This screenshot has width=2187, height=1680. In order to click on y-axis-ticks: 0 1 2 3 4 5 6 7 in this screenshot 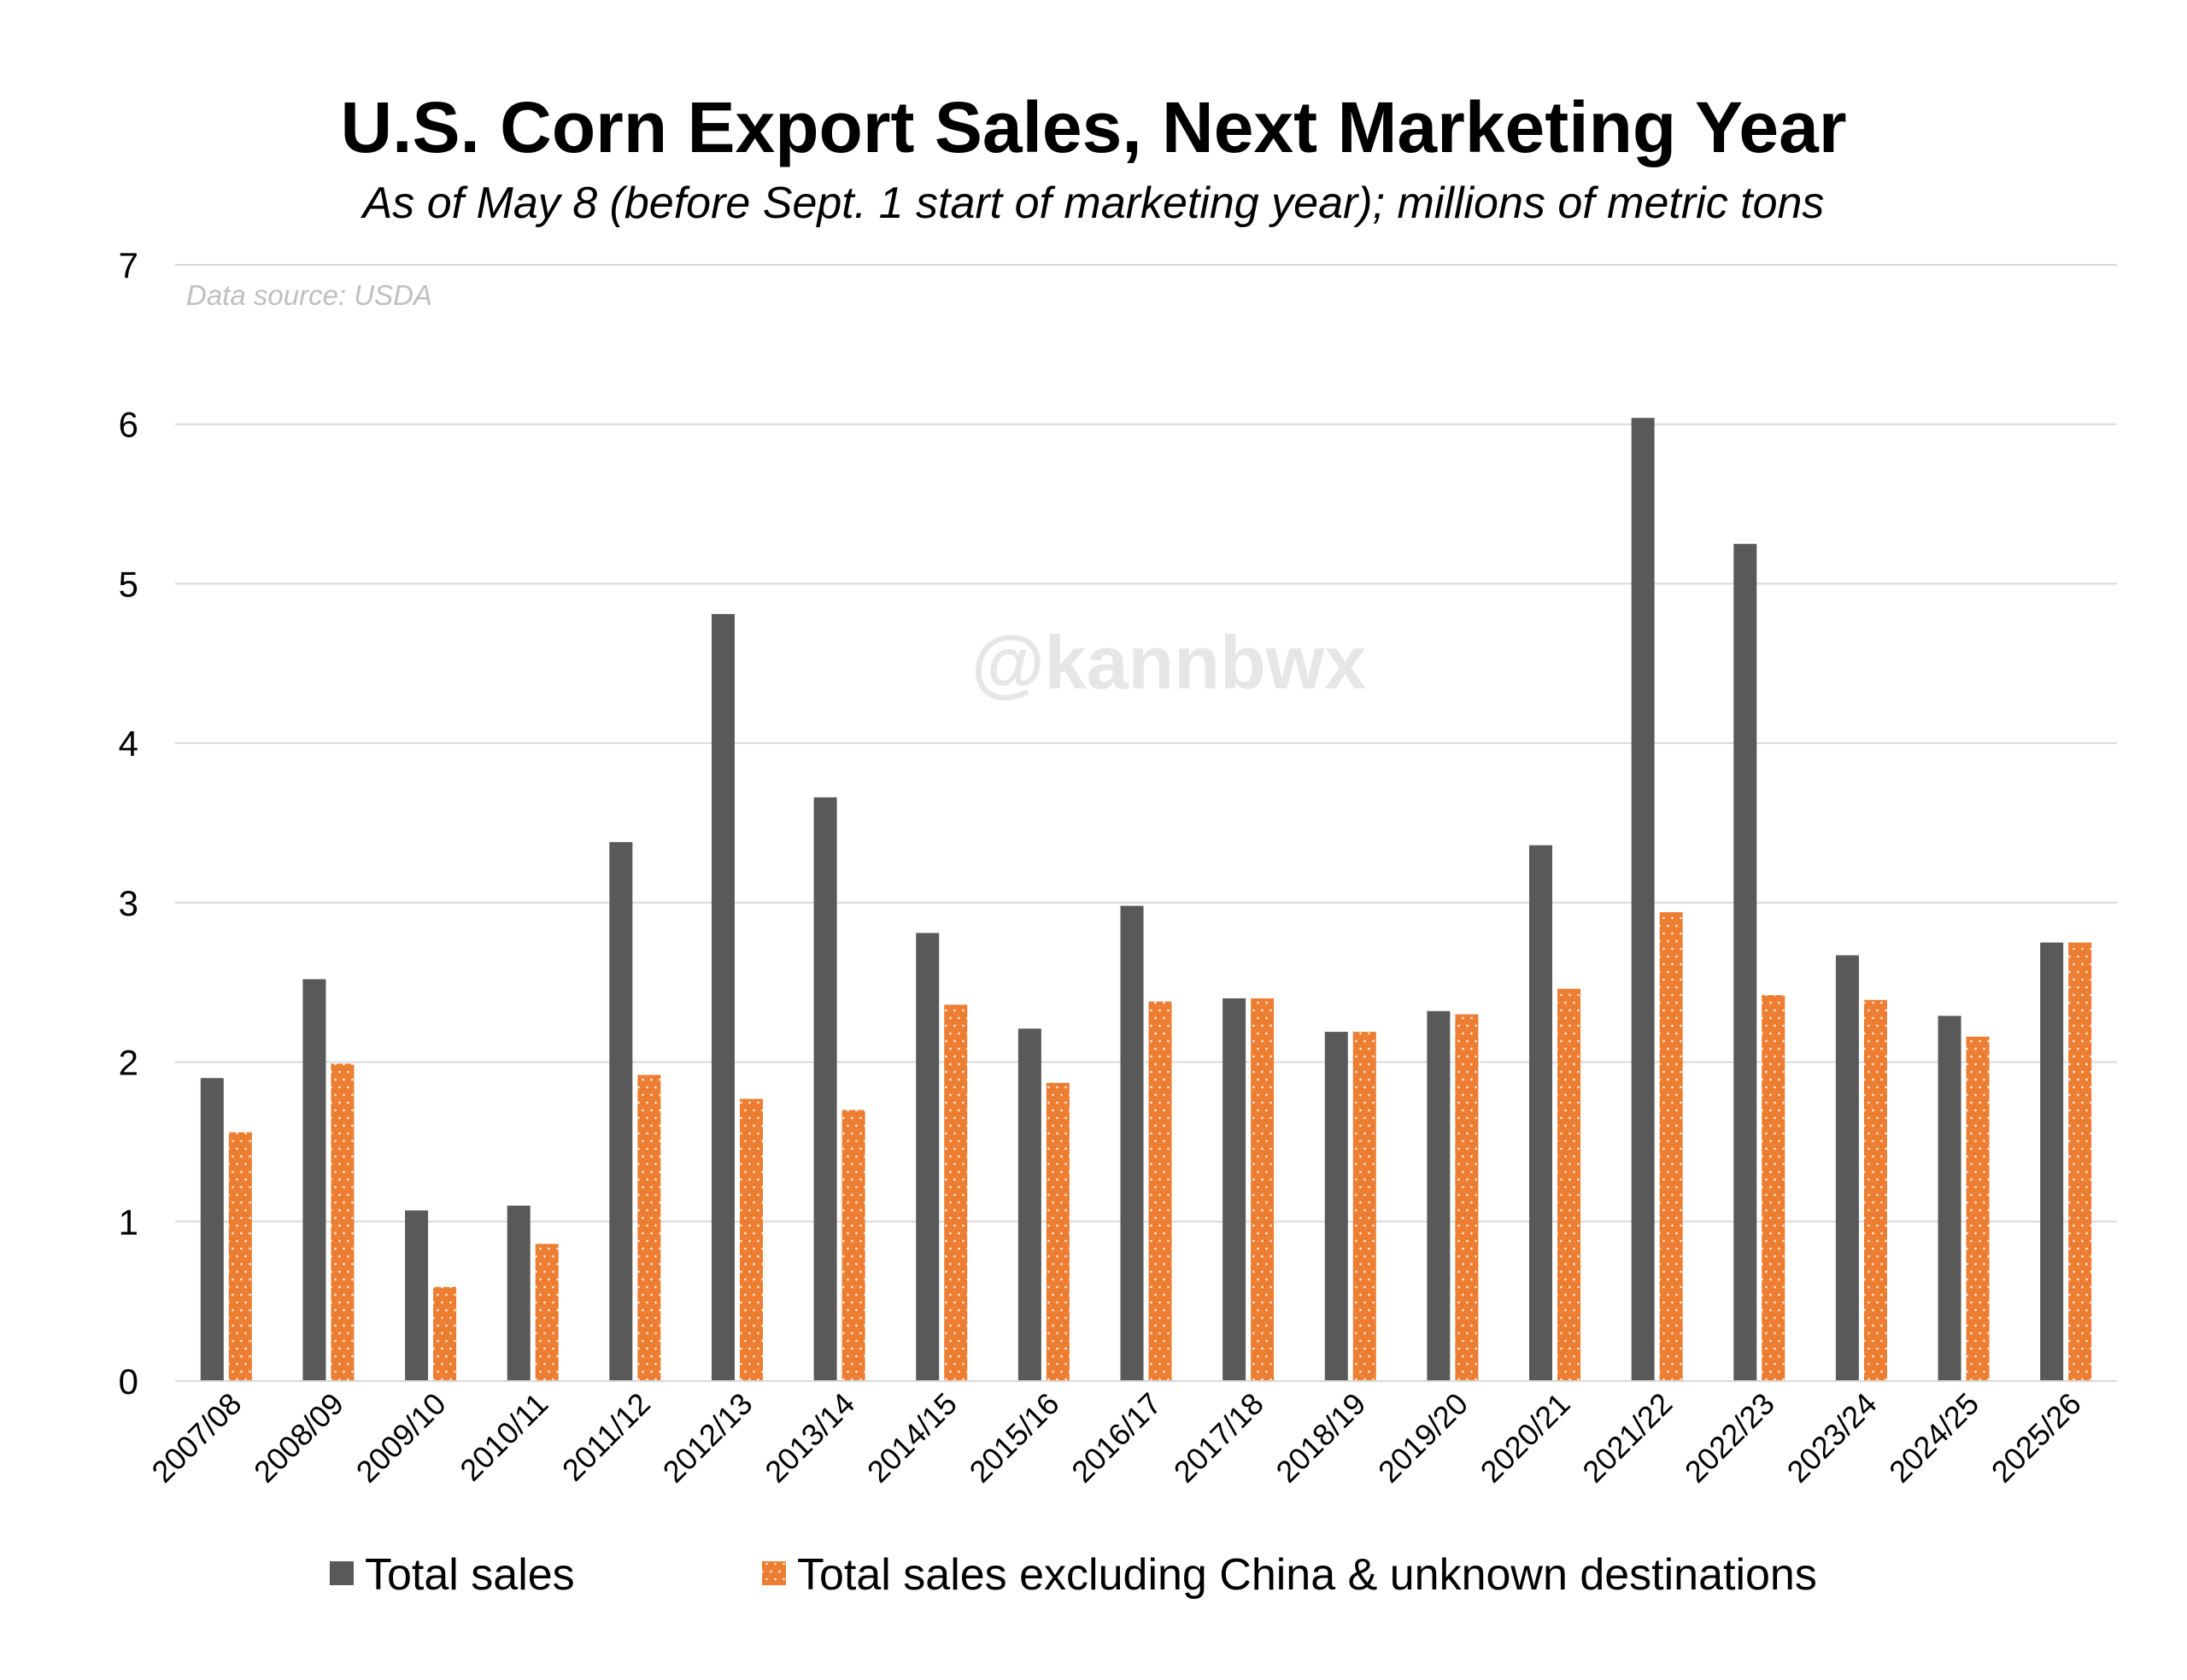, I will do `click(128, 824)`.